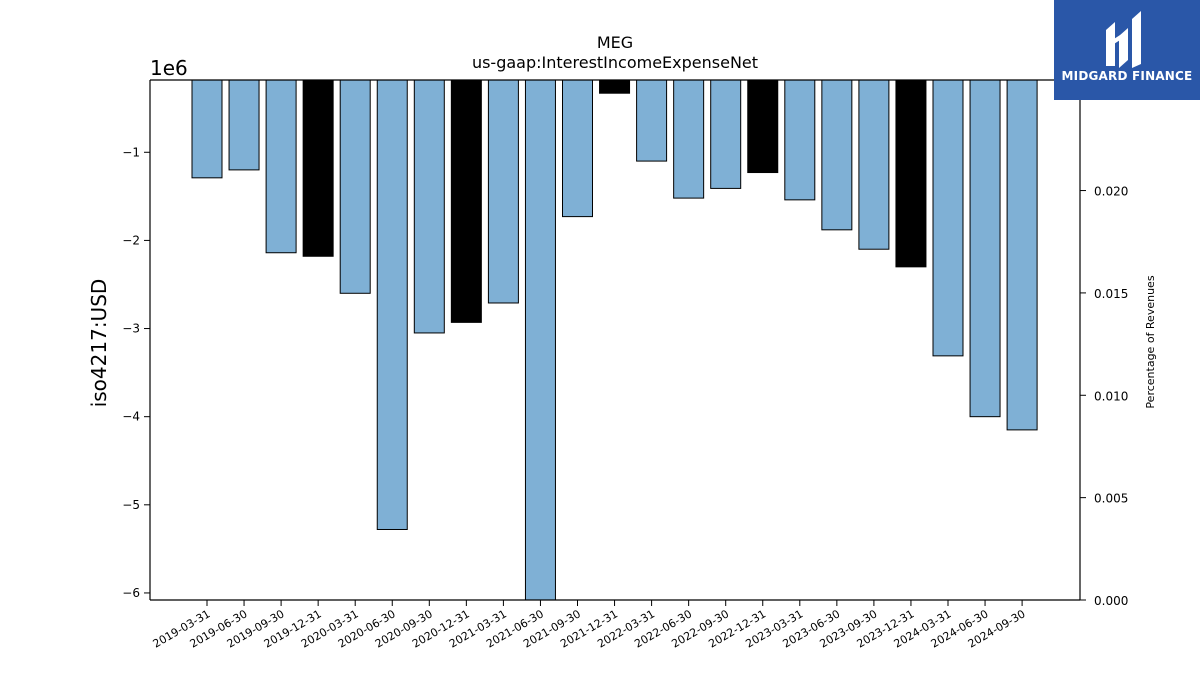 Image resolution: width=1200 pixels, height=675 pixels. Describe the element at coordinates (131, 593) in the screenshot. I see `y-tick-label: −6` at that location.